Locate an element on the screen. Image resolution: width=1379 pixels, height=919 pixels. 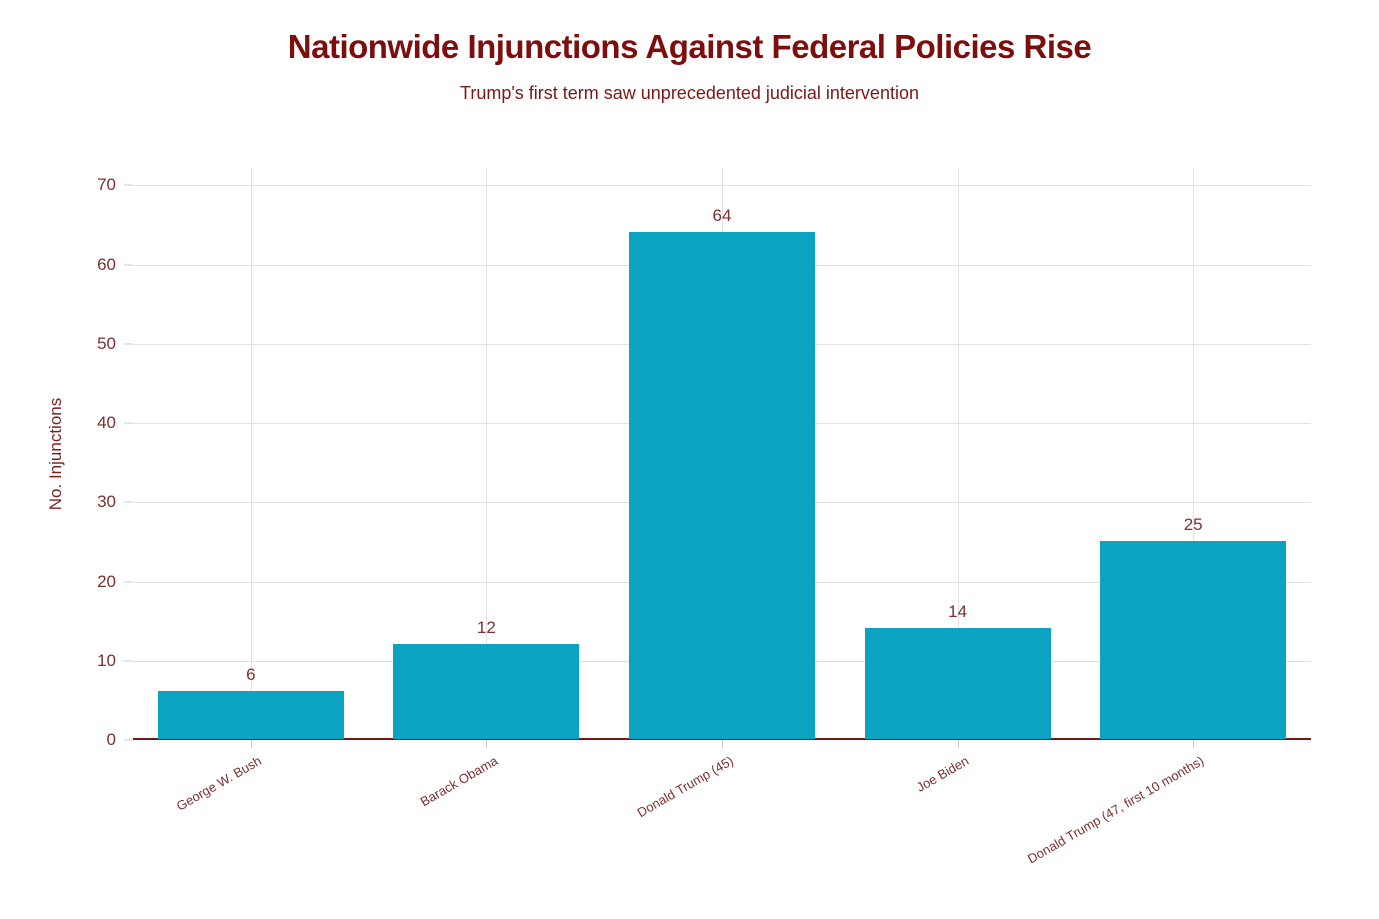
x-tick-label-text: Joe Biden is located at coordinates (942, 774).